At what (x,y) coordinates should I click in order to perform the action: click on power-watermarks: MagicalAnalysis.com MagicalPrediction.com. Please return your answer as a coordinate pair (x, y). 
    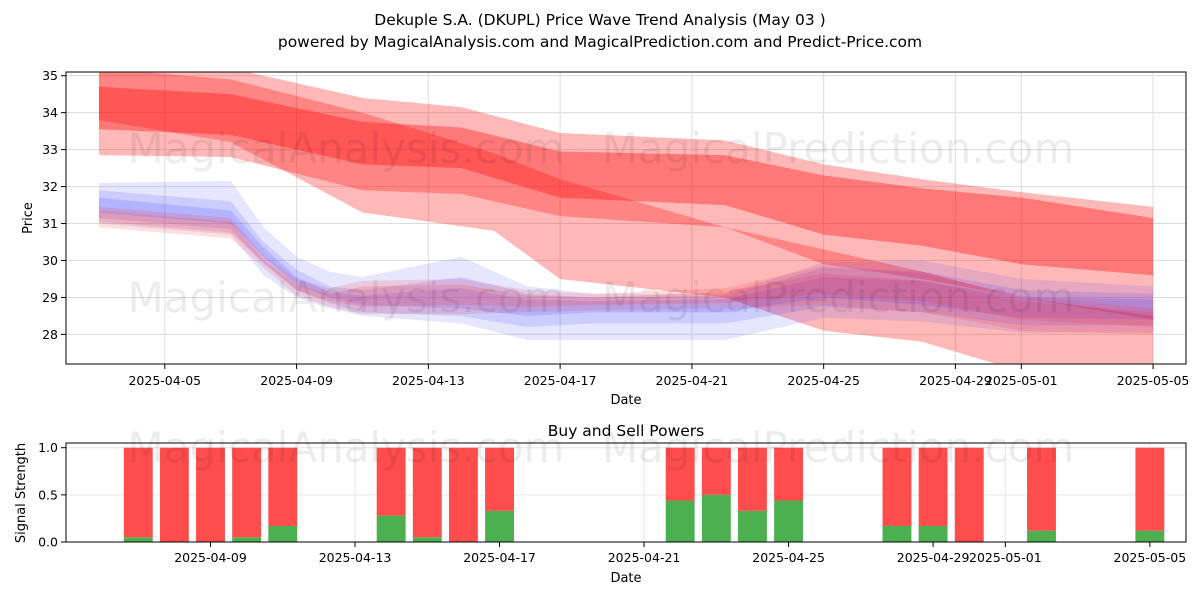
    Looking at the image, I should click on (601, 447).